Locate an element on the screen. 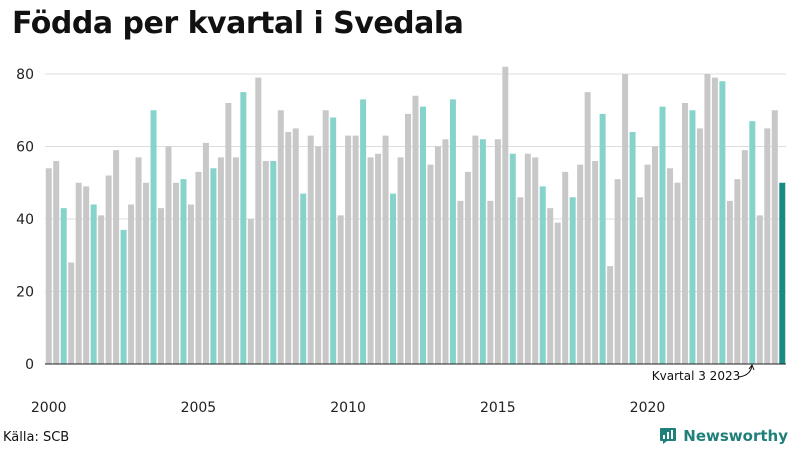 This screenshot has height=450, width=800. x-axis-ticks: 2000 2005 2010 2015 2020 is located at coordinates (348, 408).